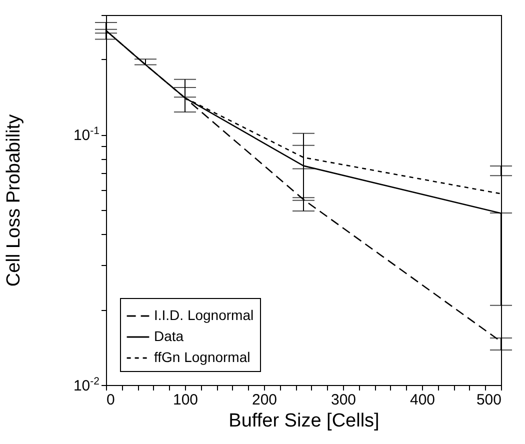  What do you see at coordinates (423, 400) in the screenshot?
I see `x-tick-label: 400` at bounding box center [423, 400].